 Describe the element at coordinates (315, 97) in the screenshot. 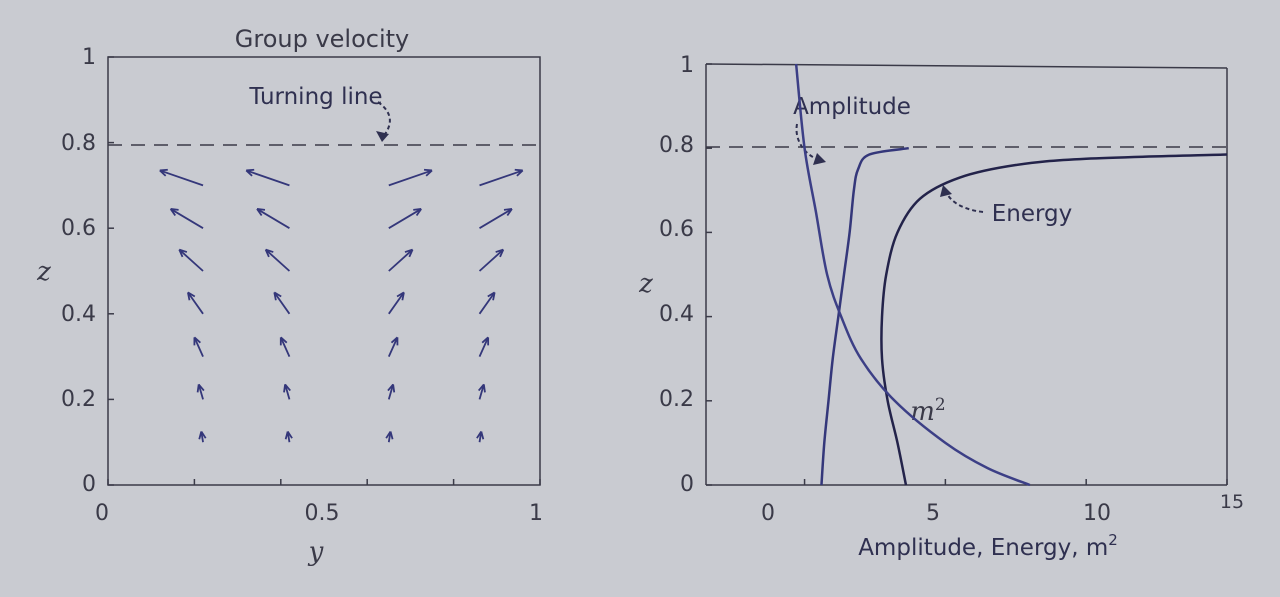

I see `turning-line-label: Turning line` at that location.